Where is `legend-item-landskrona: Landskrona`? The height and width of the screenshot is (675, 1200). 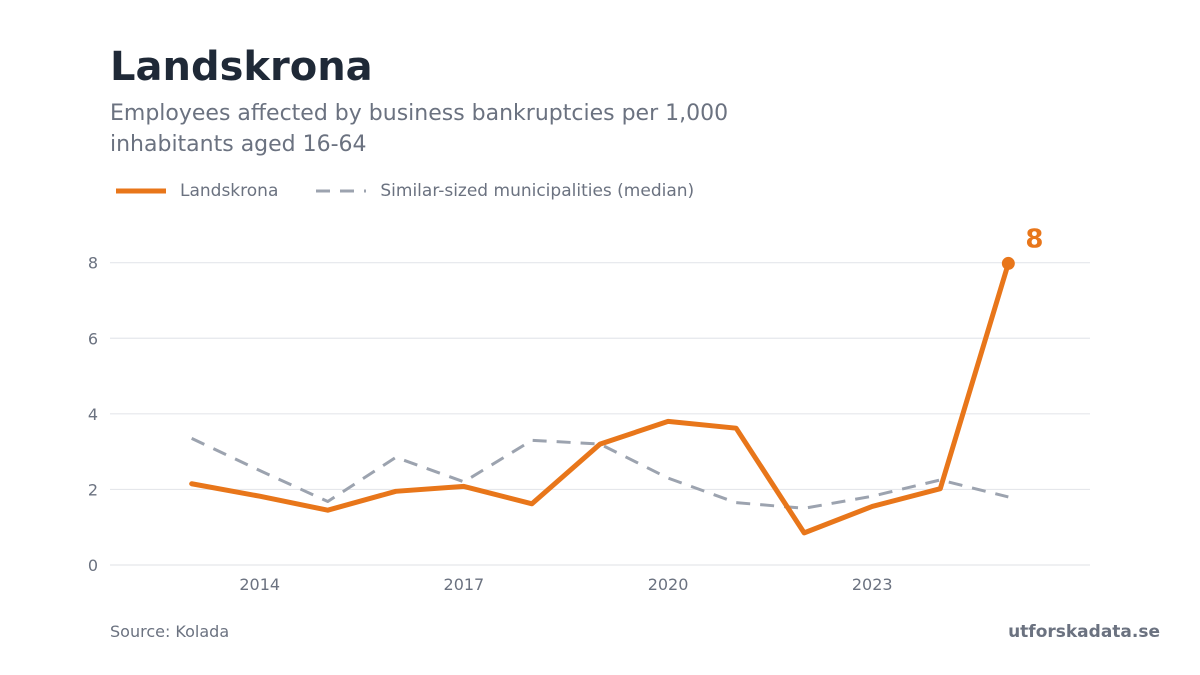
legend-item-landskrona: Landskrona is located at coordinates (197, 191).